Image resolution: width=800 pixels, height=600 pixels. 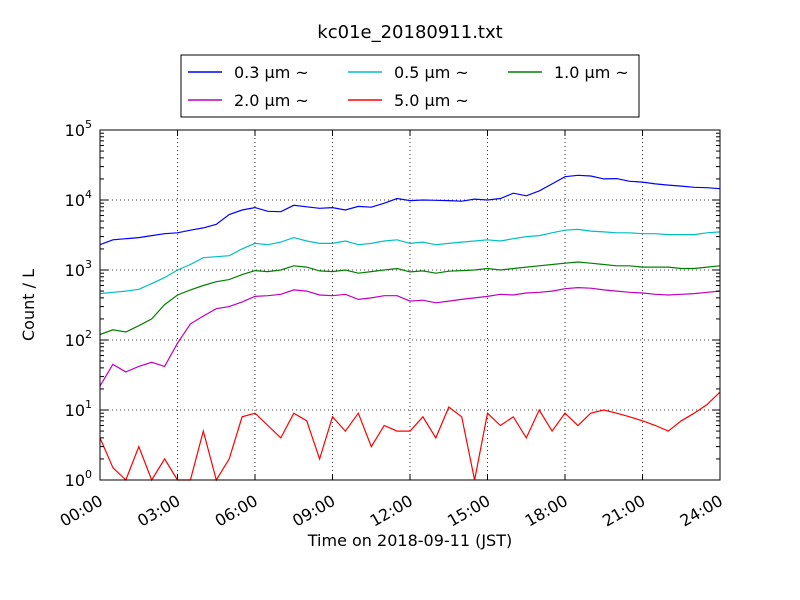 What do you see at coordinates (391, 511) in the screenshot?
I see `x-tick-label: 12:00` at bounding box center [391, 511].